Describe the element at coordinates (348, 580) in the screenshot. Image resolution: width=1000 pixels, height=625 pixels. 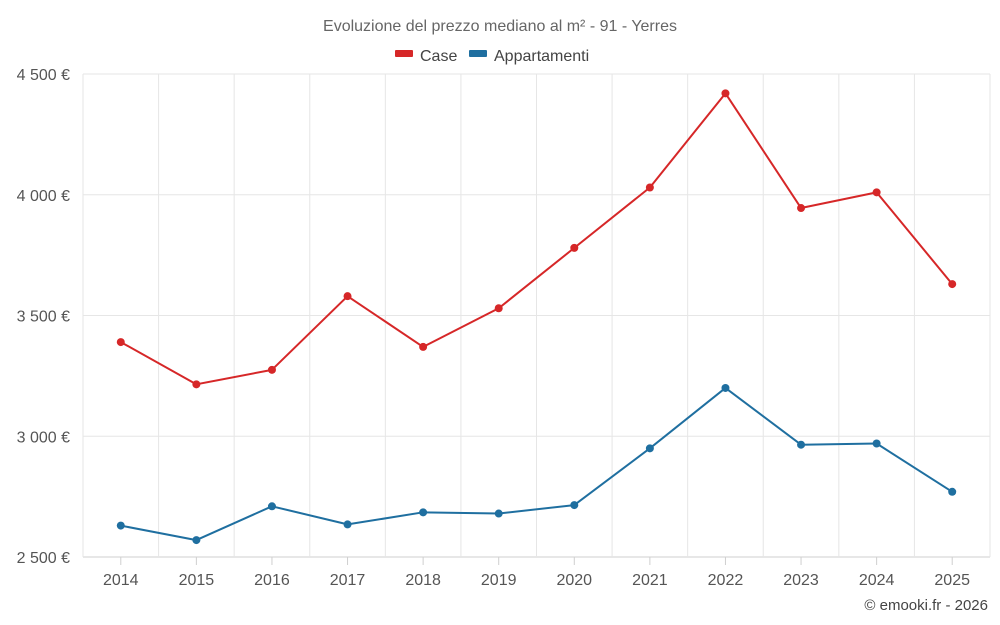
I see `x-tick-label: 2017` at that location.